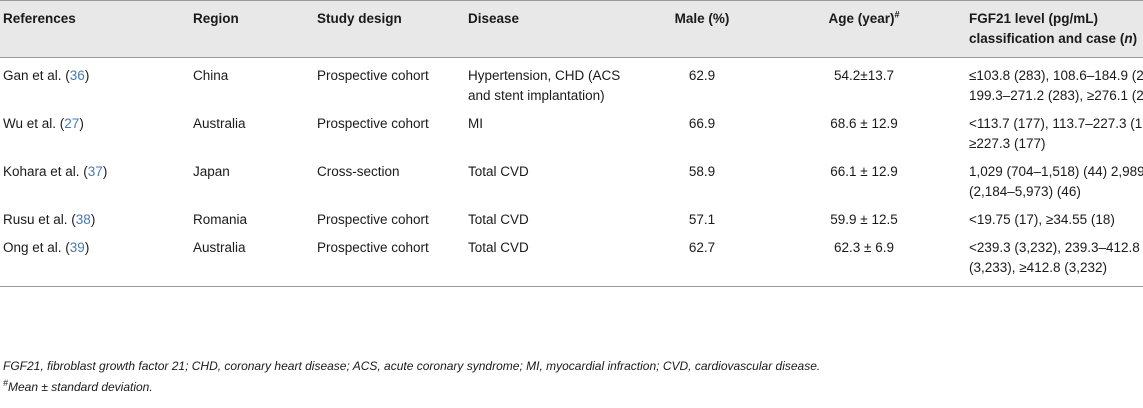 The height and width of the screenshot is (408, 1143). Describe the element at coordinates (55, 171) in the screenshot. I see `cell-reference: Kohara et al. (37)` at that location.